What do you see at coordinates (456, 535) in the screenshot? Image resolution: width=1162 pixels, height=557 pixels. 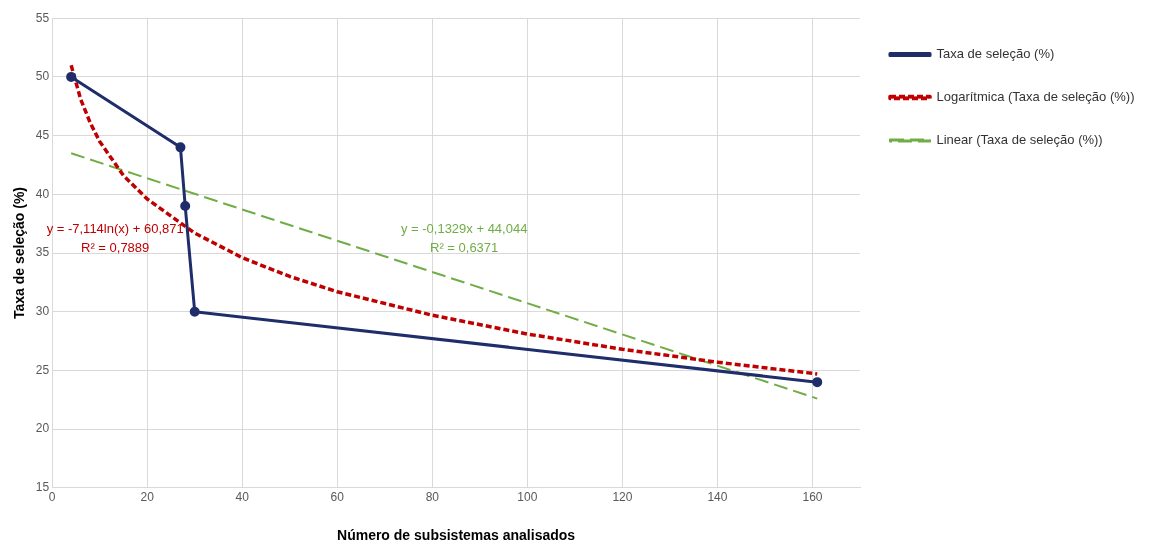 I see `x-axis-title: Número de subsistemas analisados` at bounding box center [456, 535].